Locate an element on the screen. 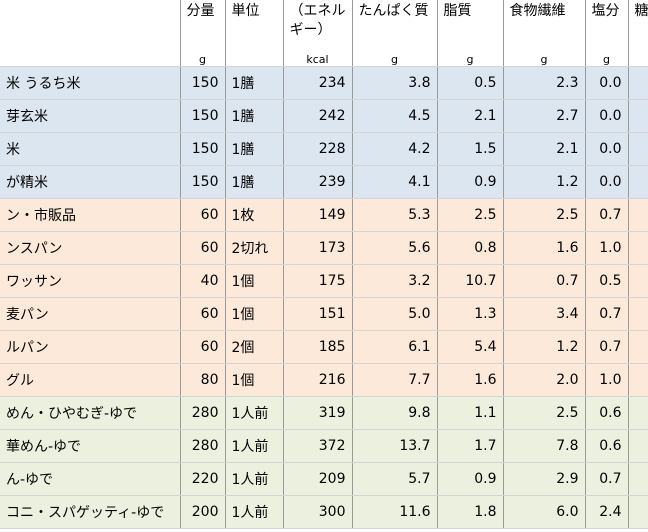  cell: 5.7 is located at coordinates (394, 479).